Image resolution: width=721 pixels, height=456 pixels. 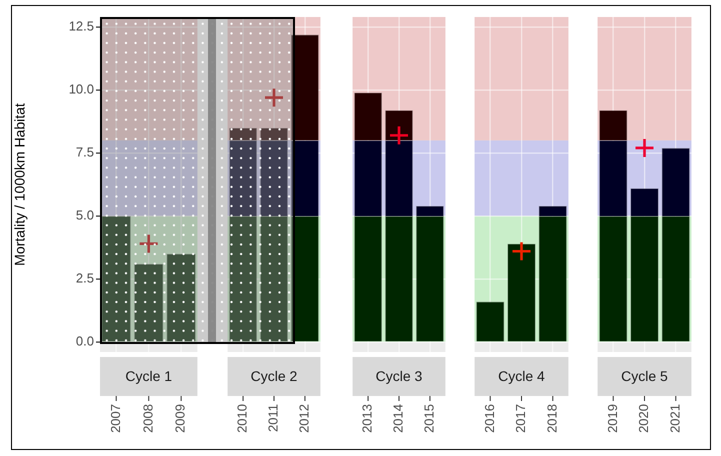 I want to click on x-tick-label: 2019, so click(x=612, y=418).